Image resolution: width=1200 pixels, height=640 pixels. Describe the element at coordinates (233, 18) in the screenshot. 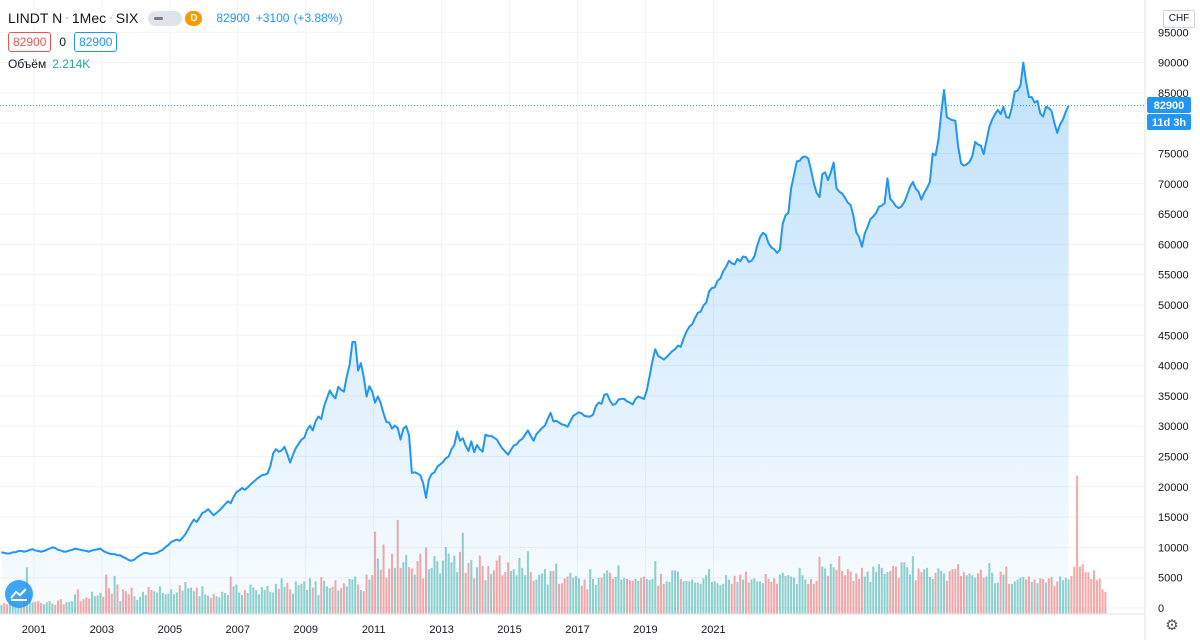

I see `last-price-value: 82900` at that location.